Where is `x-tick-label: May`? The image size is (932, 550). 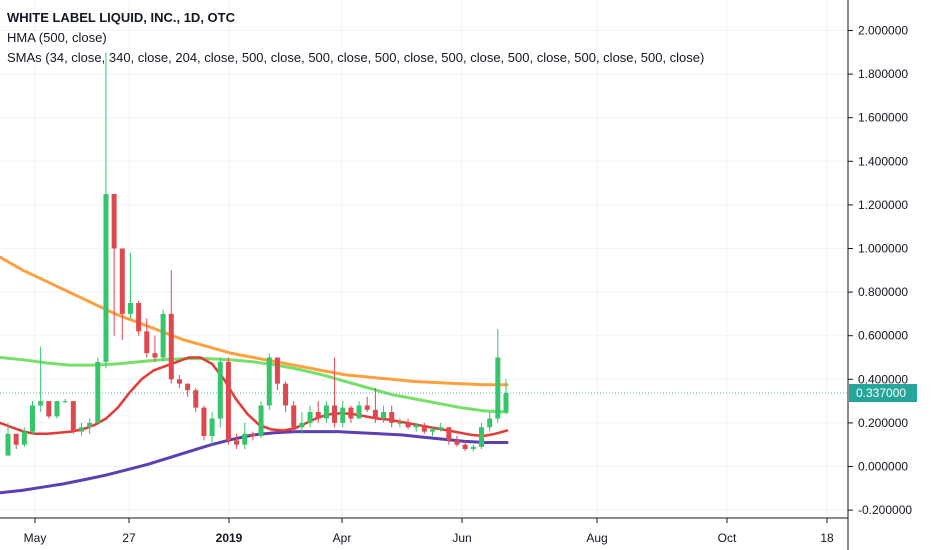
x-tick-label: May is located at coordinates (35, 538).